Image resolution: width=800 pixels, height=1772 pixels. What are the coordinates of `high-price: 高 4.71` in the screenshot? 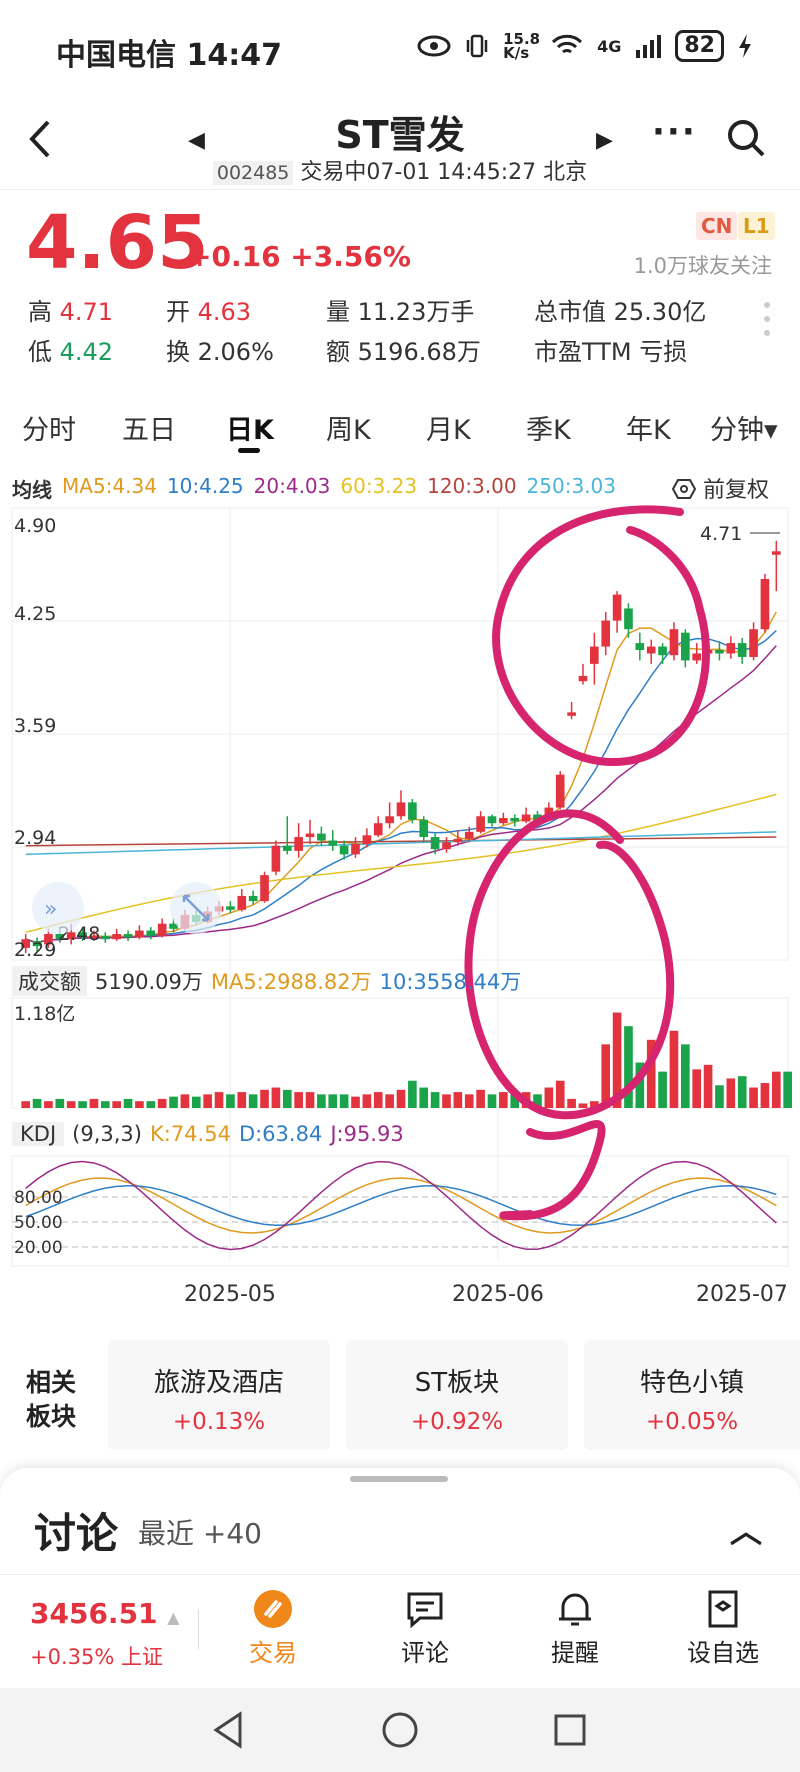 It's located at (71, 312).